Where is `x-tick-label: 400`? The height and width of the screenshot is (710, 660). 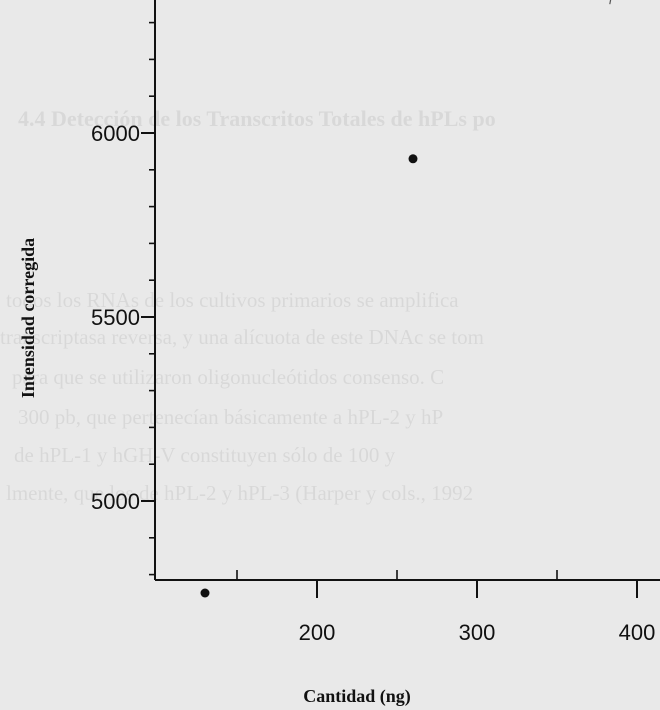 x-tick-label: 400 is located at coordinates (637, 632).